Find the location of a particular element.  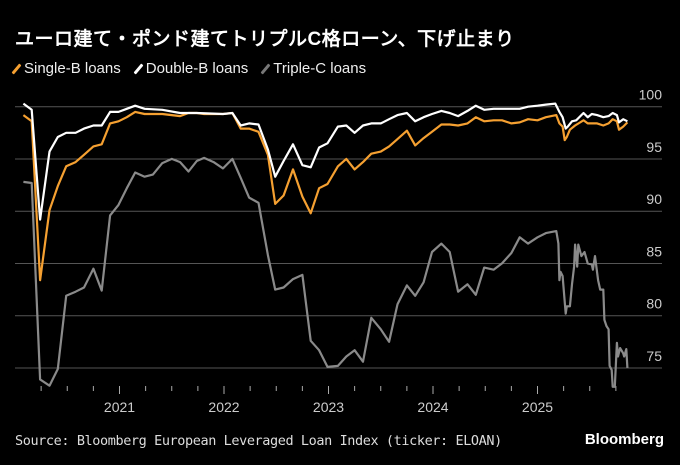

x-tick-label: 2023 is located at coordinates (328, 407).